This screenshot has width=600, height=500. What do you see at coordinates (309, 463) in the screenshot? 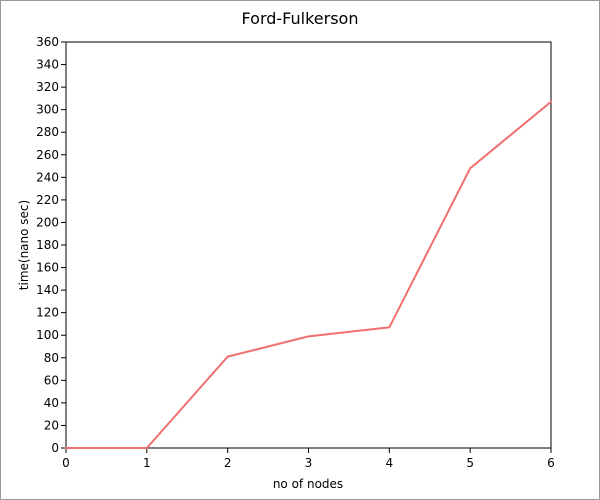
I see `x-tick-label: 3` at bounding box center [309, 463].